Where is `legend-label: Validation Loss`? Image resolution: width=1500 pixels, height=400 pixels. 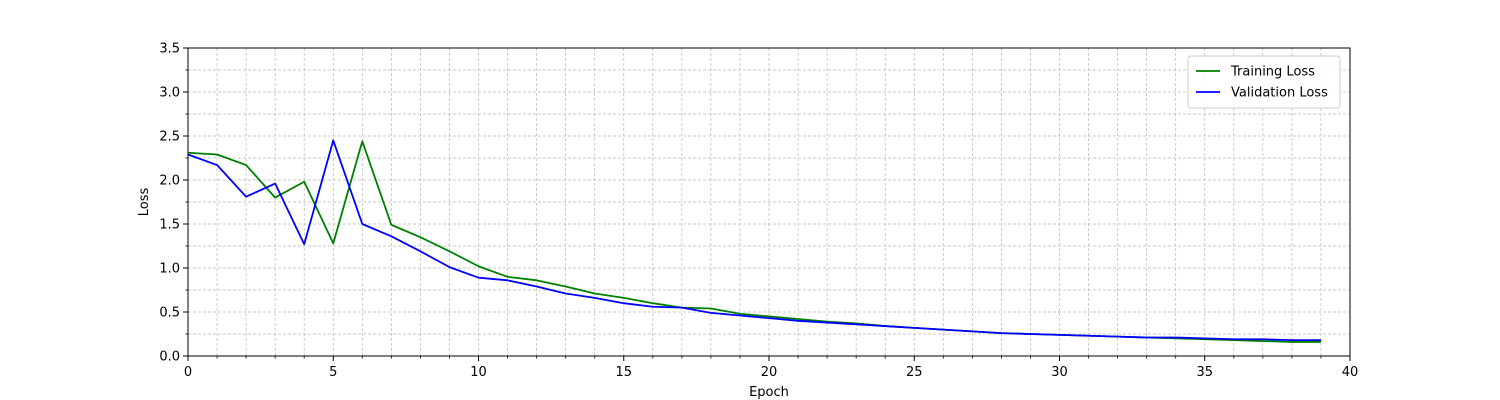 legend-label: Validation Loss is located at coordinates (1279, 93).